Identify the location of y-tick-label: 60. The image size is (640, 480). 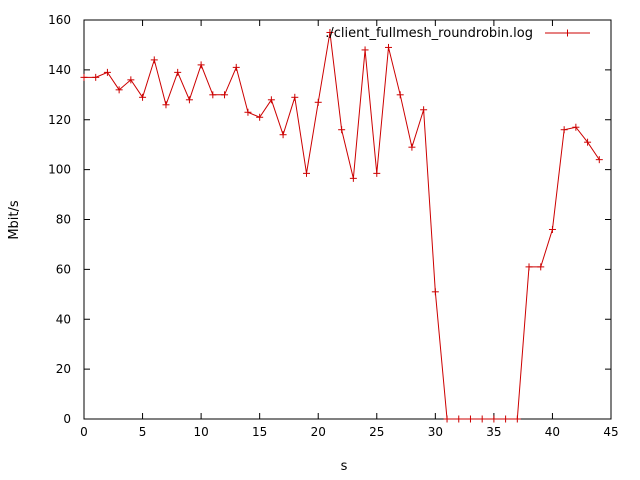
(63, 269).